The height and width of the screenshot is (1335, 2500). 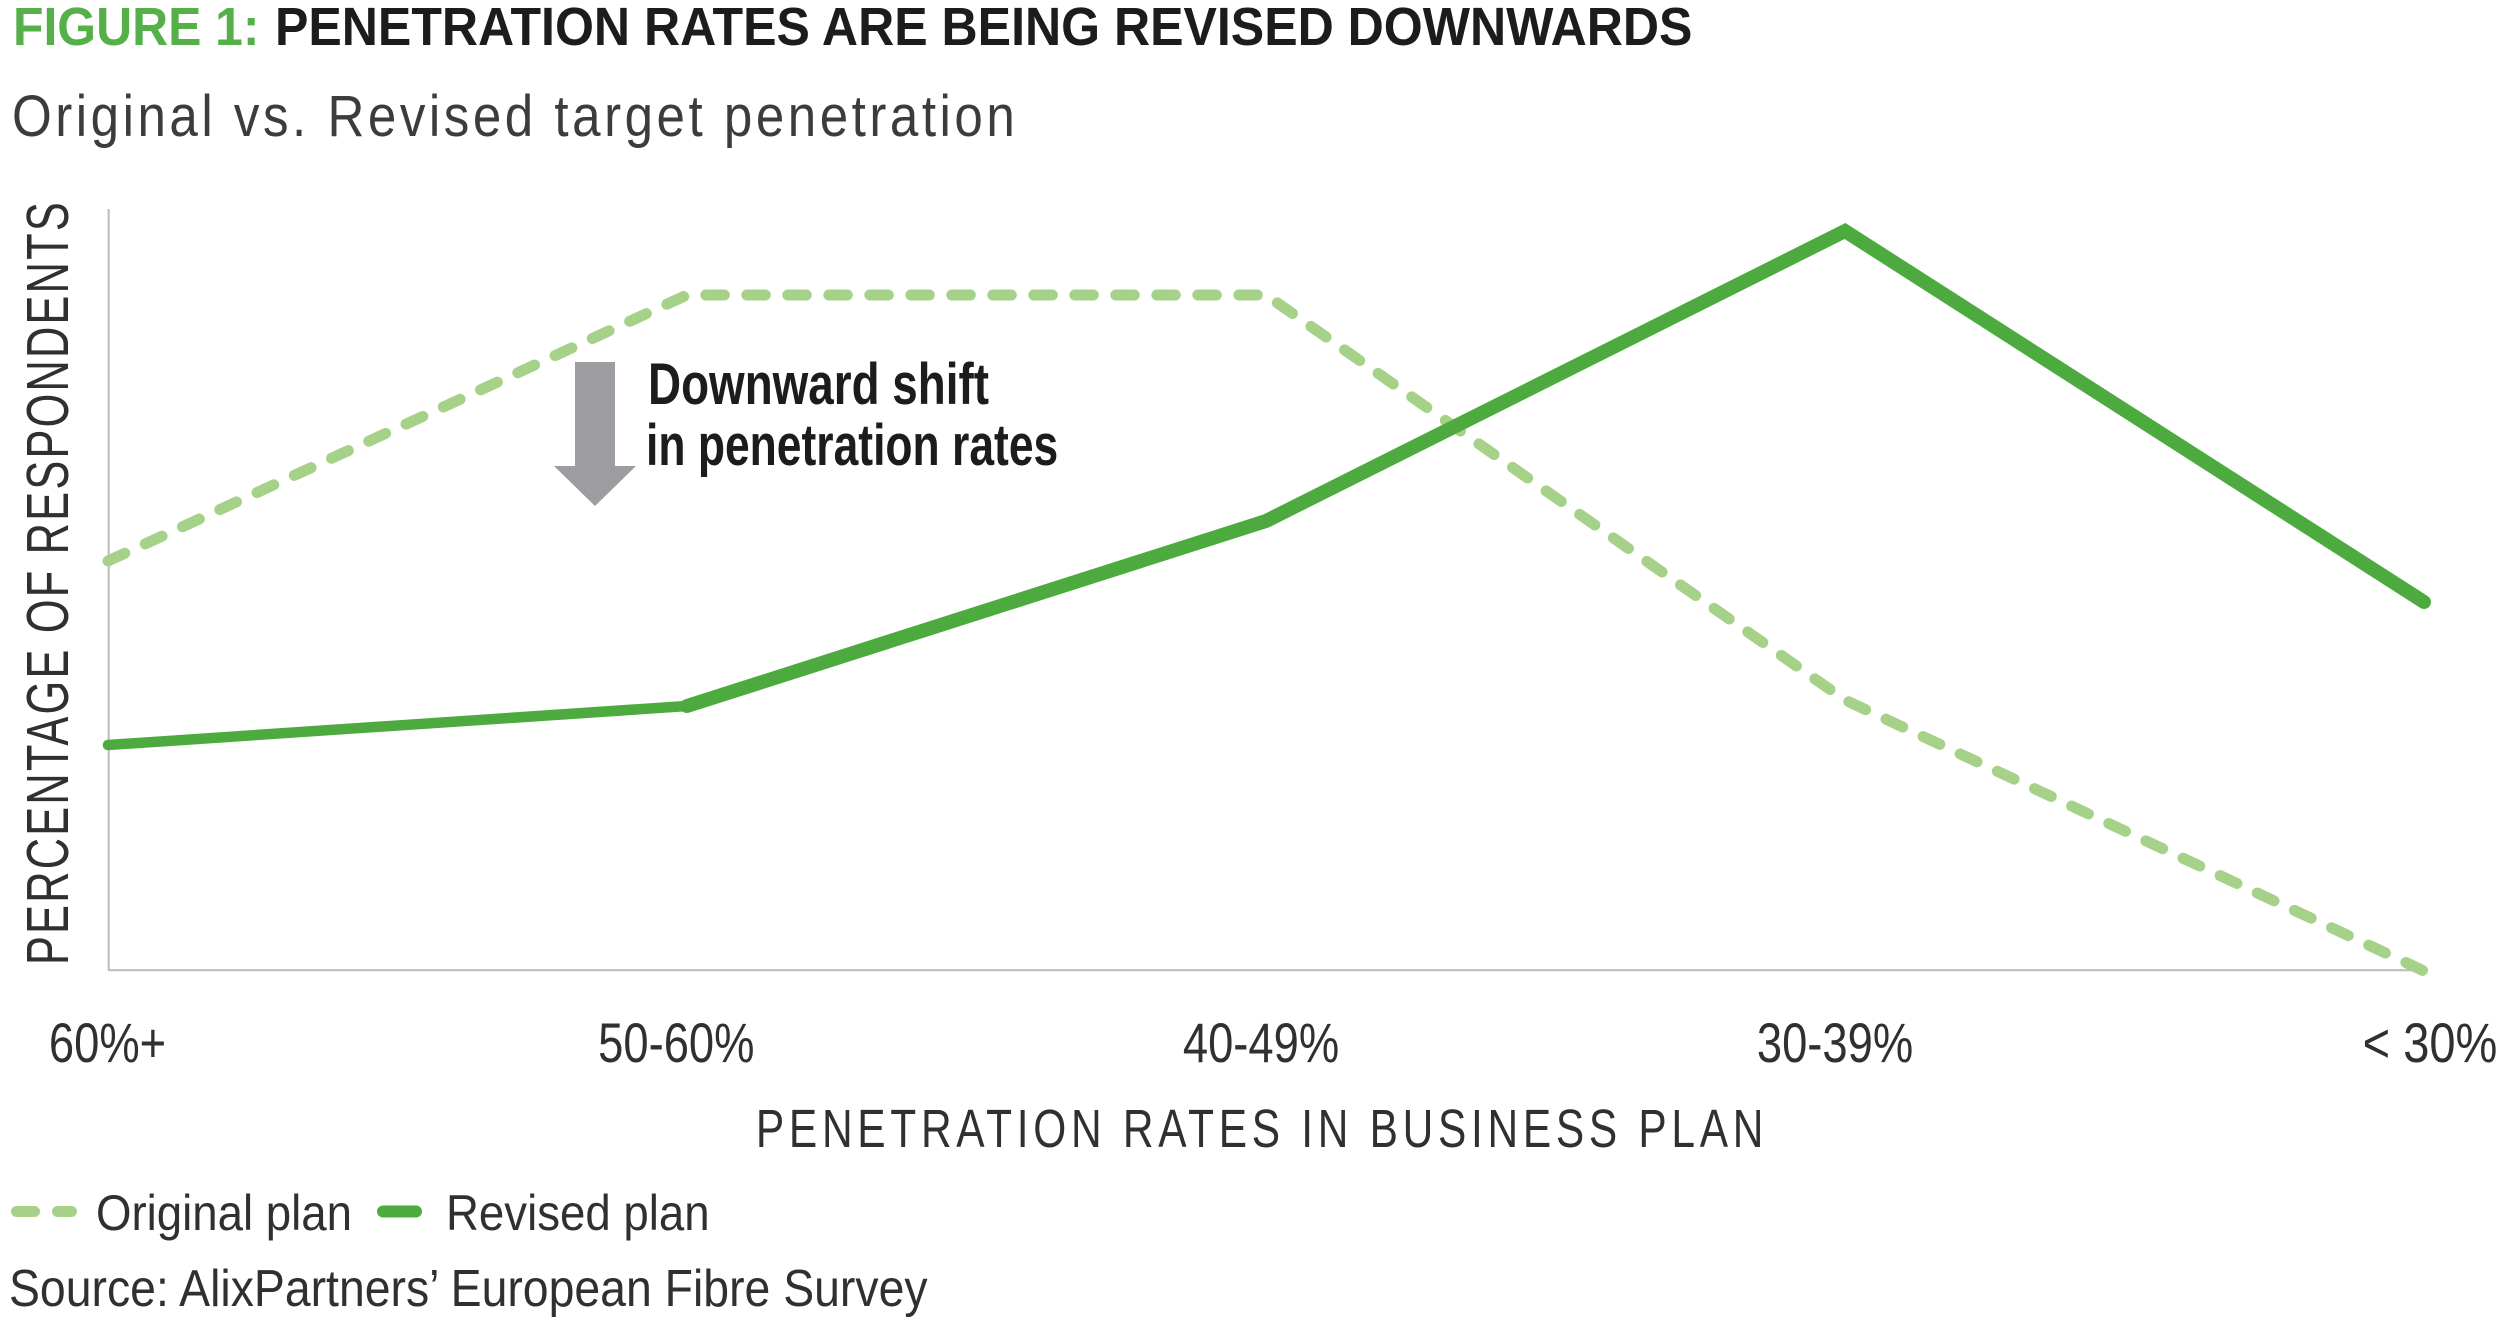 What do you see at coordinates (852, 444) in the screenshot?
I see `svg-text: in penetration rates` at bounding box center [852, 444].